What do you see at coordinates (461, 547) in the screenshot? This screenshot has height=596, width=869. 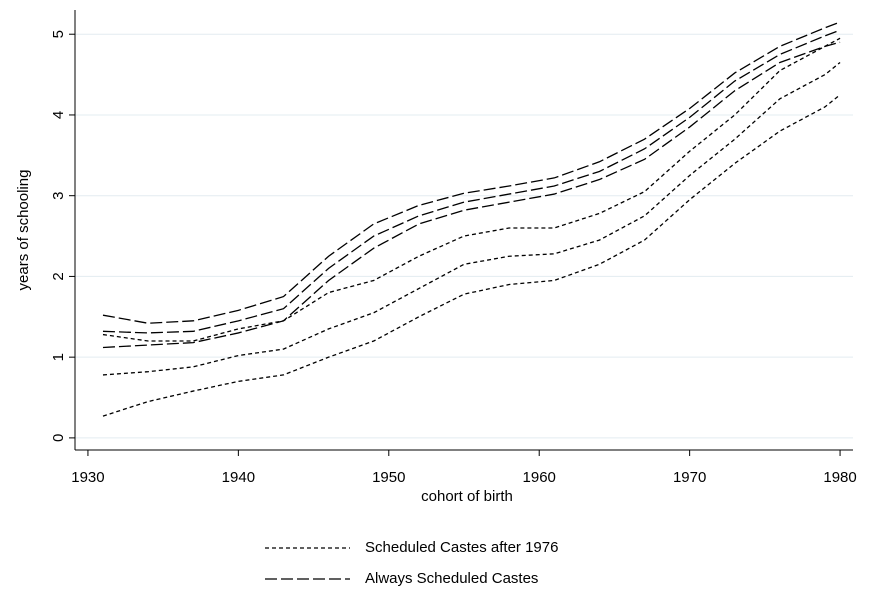 I see `legend-label: Scheduled Castes after 1976` at bounding box center [461, 547].